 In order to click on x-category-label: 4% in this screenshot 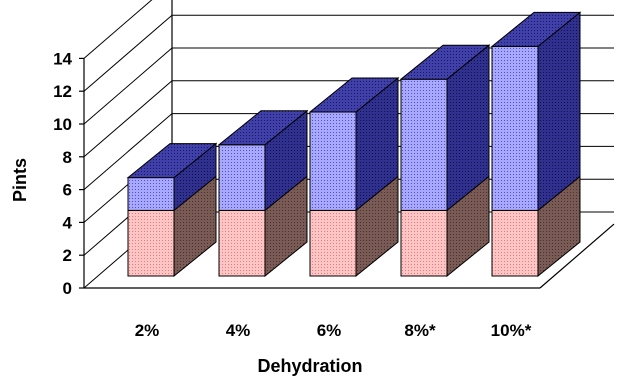, I will do `click(238, 330)`.